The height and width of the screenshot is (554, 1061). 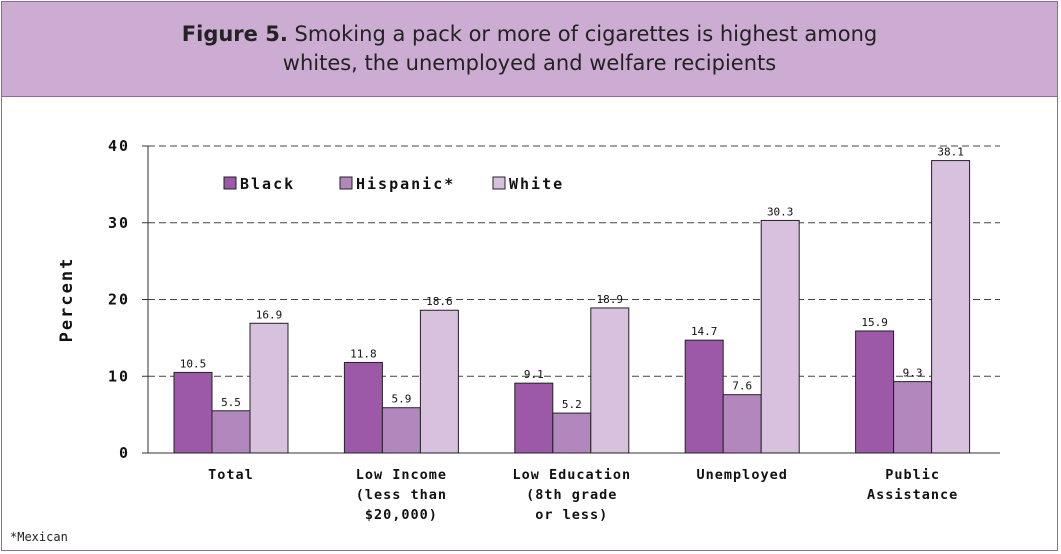 What do you see at coordinates (267, 184) in the screenshot?
I see `legend-label: Black` at bounding box center [267, 184].